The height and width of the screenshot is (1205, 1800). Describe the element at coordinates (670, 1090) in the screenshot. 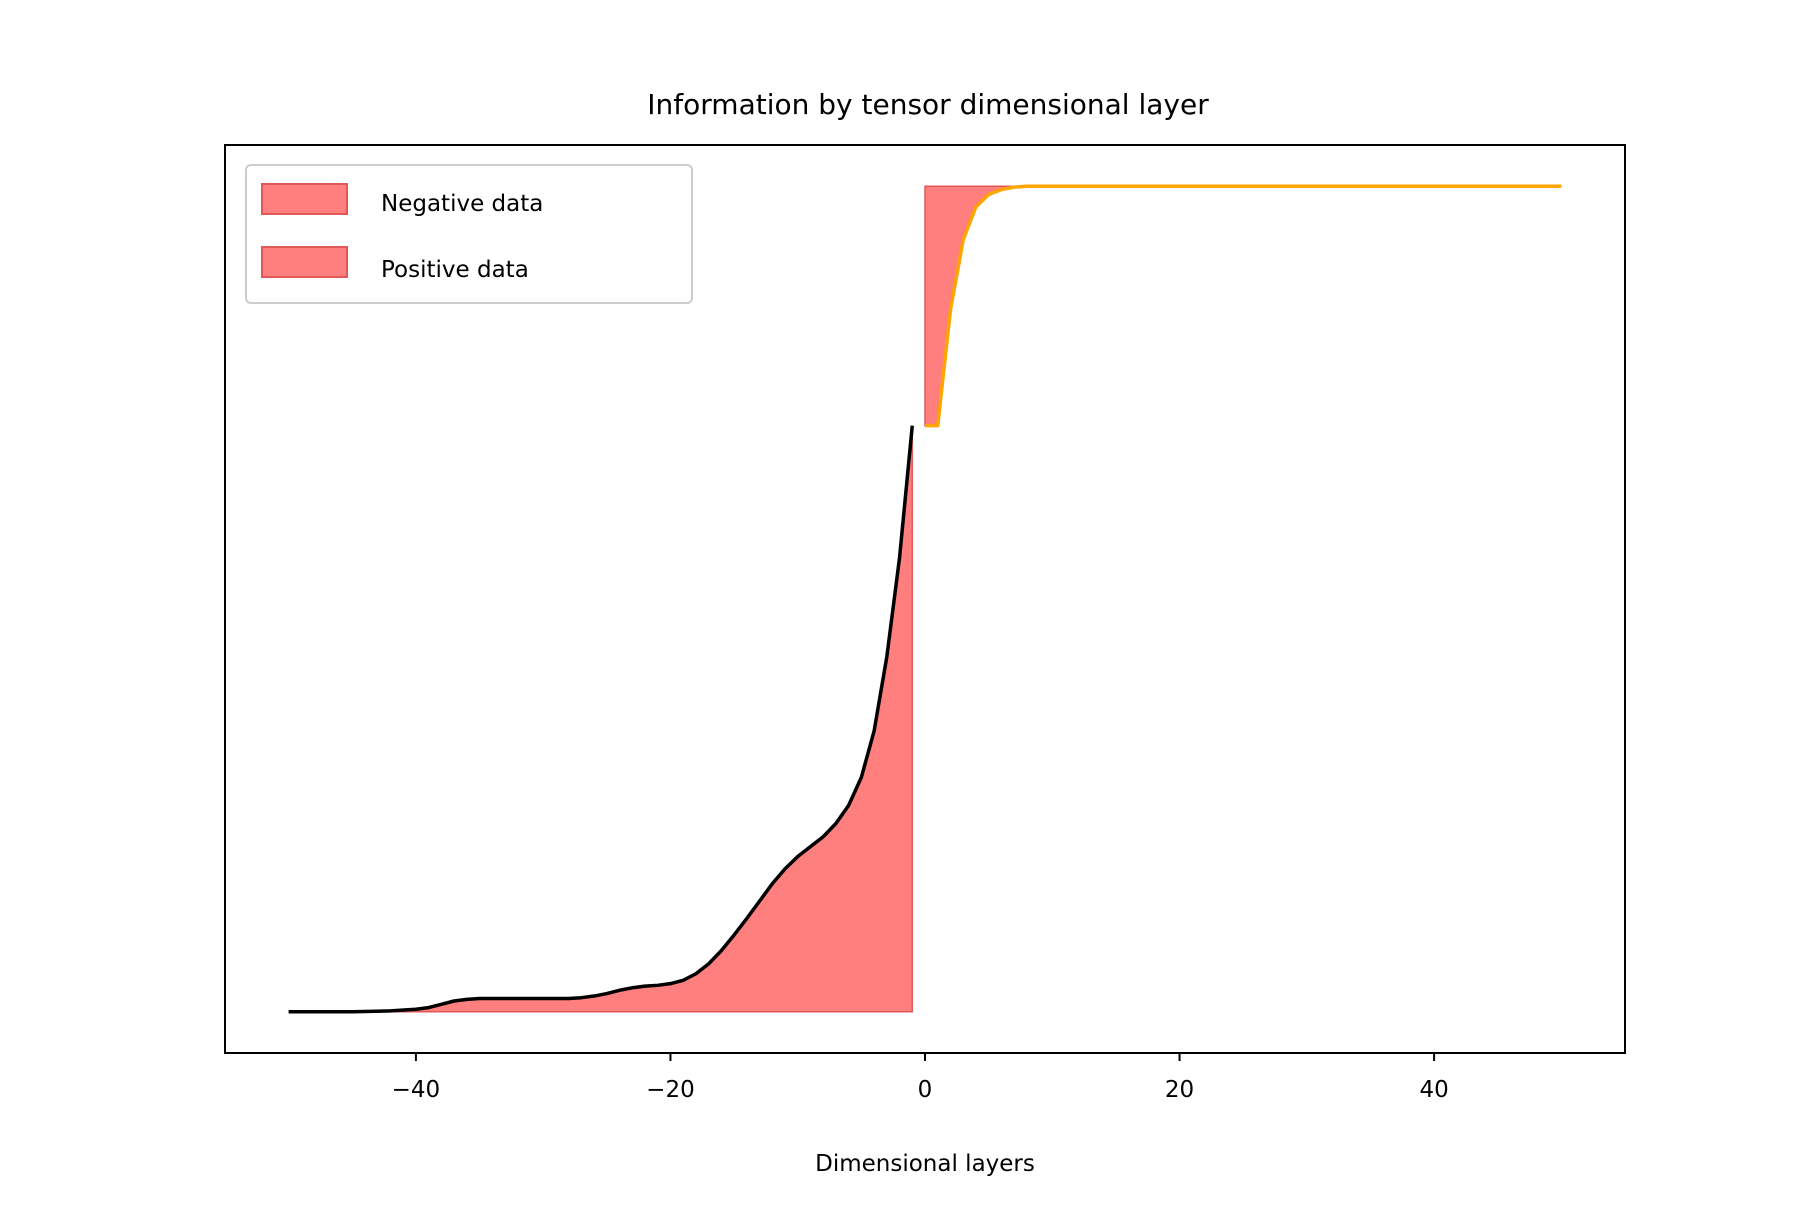

I see `x-tick-label: −20` at that location.